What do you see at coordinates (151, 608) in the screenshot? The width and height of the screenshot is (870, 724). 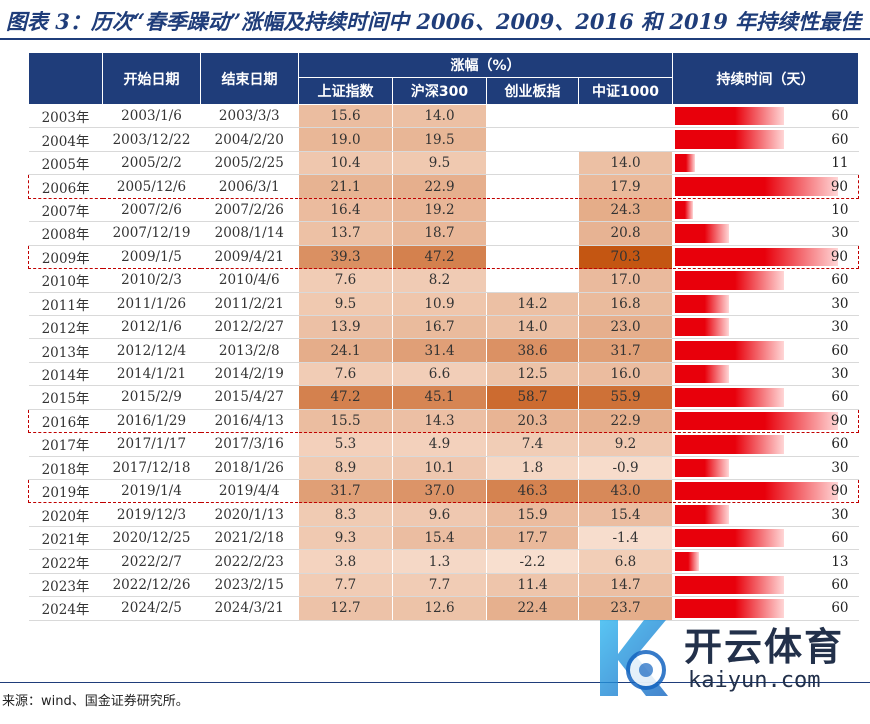 I see `start-date-cell: 2024/2/5` at bounding box center [151, 608].